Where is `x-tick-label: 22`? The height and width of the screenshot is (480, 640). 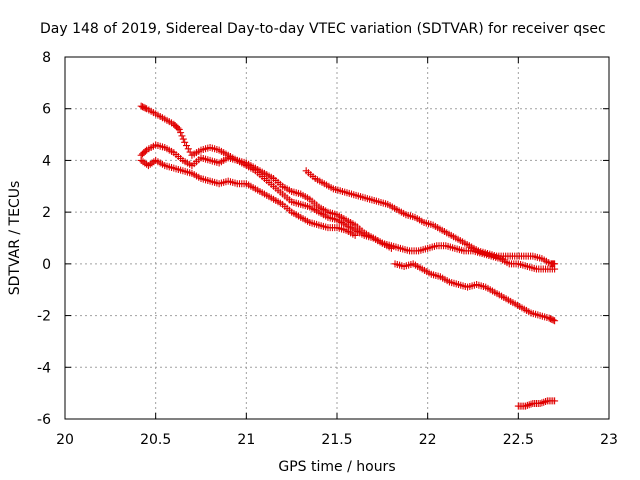
x-tick-label: 22 is located at coordinates (428, 440).